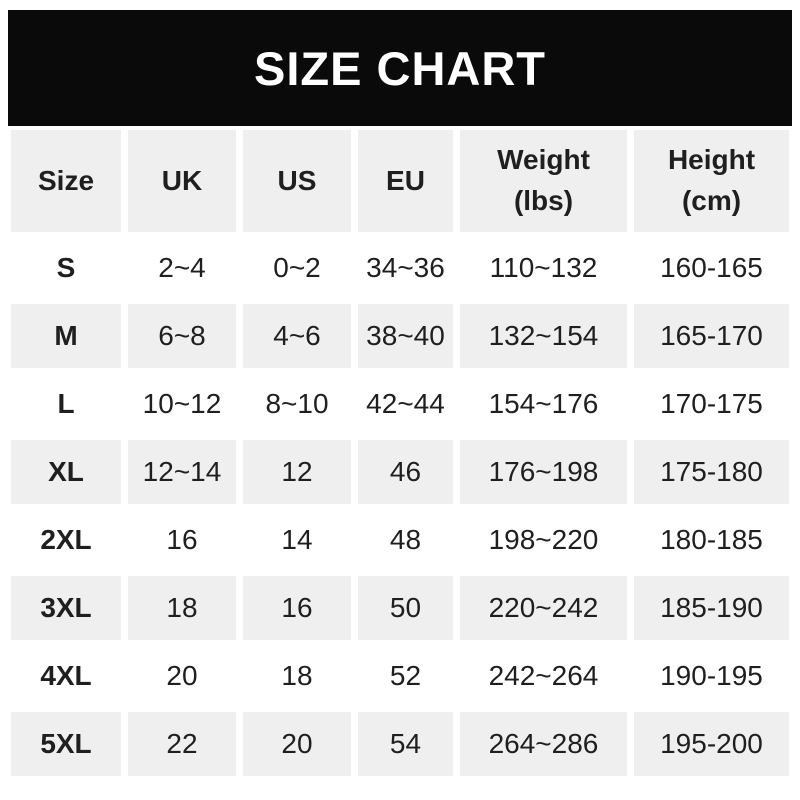 This screenshot has width=800, height=800. What do you see at coordinates (297, 268) in the screenshot?
I see `cell-us: 0~2` at bounding box center [297, 268].